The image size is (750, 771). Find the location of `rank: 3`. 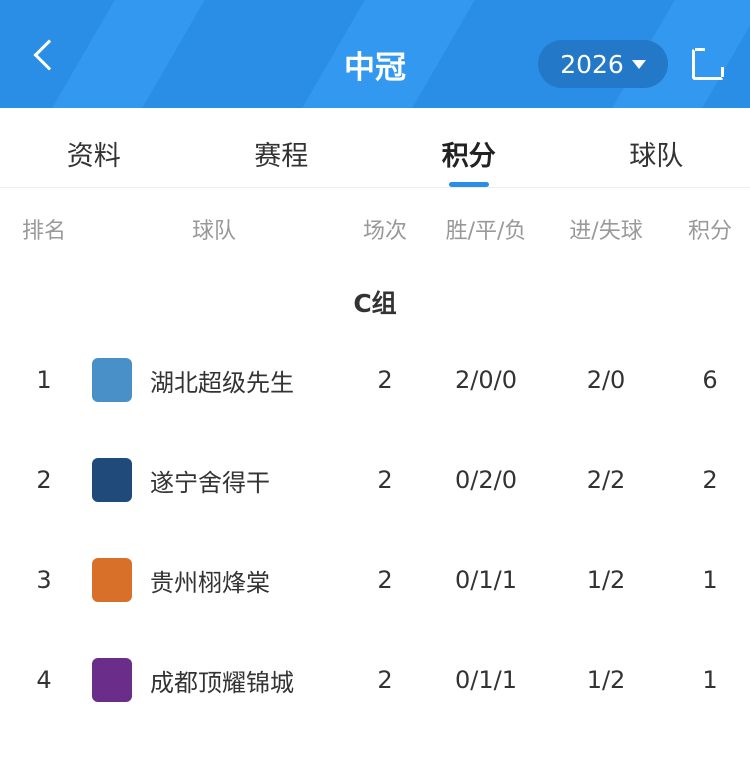

rank: 3 is located at coordinates (44, 580).